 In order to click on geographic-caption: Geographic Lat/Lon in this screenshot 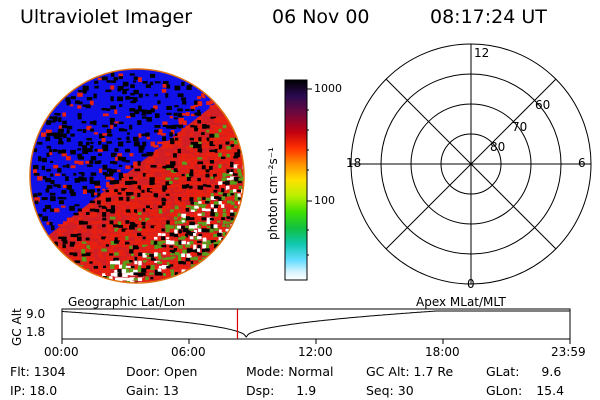, I will do `click(127, 302)`.